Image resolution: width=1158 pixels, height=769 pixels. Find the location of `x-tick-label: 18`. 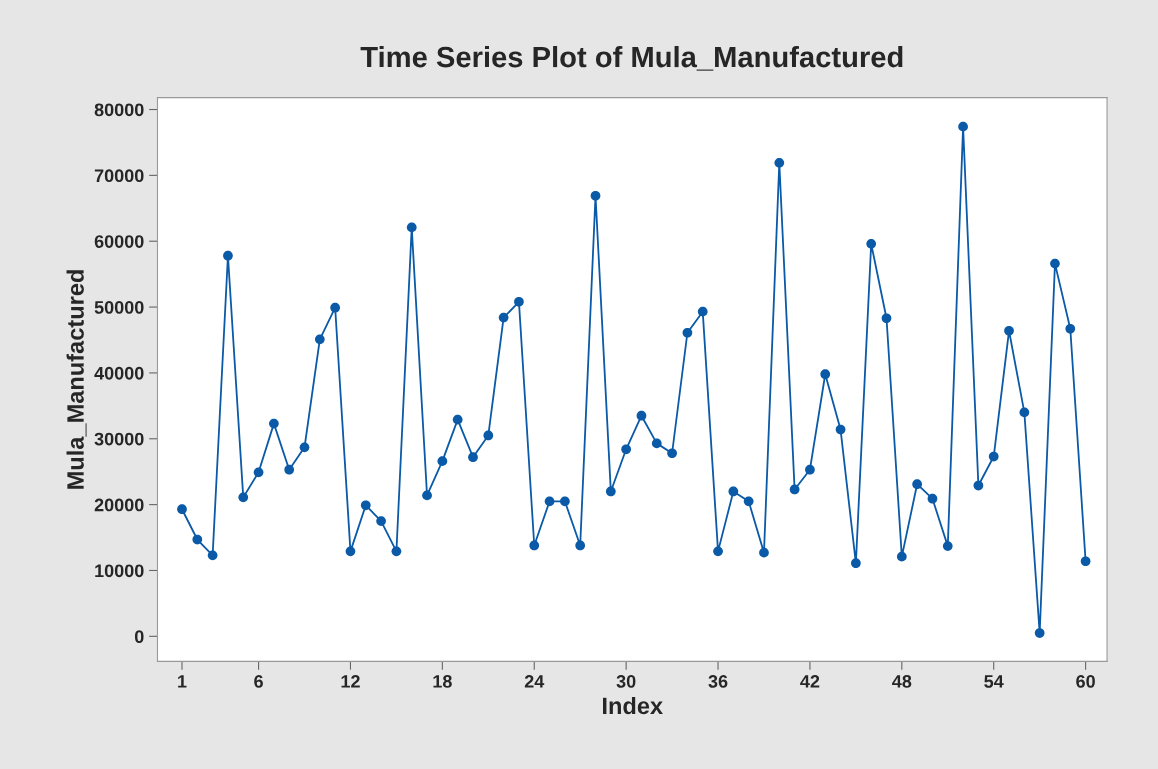

x-tick-label: 18 is located at coordinates (442, 681).